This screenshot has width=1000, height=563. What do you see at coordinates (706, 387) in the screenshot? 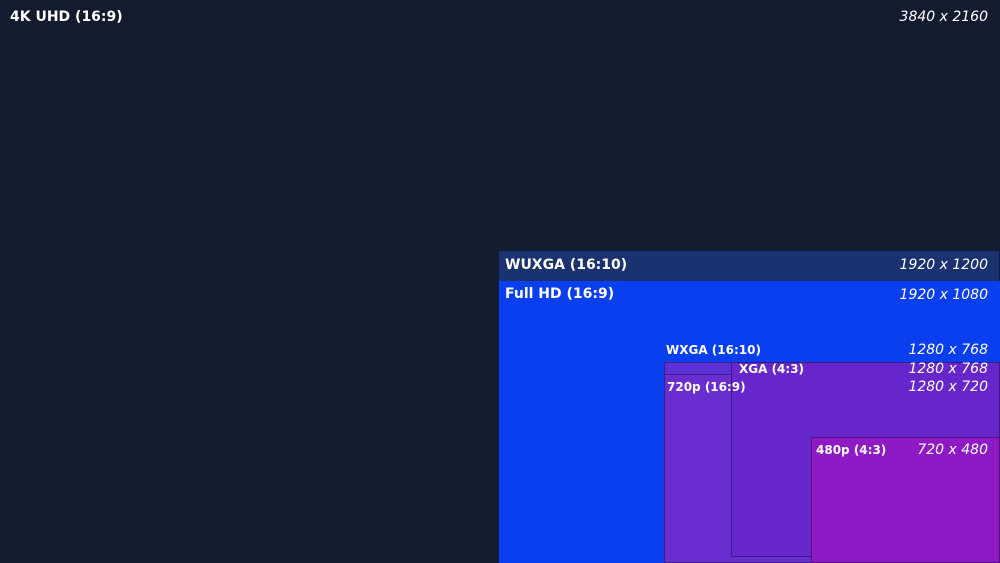
I see `label-name: 720p (16:9)` at bounding box center [706, 387].